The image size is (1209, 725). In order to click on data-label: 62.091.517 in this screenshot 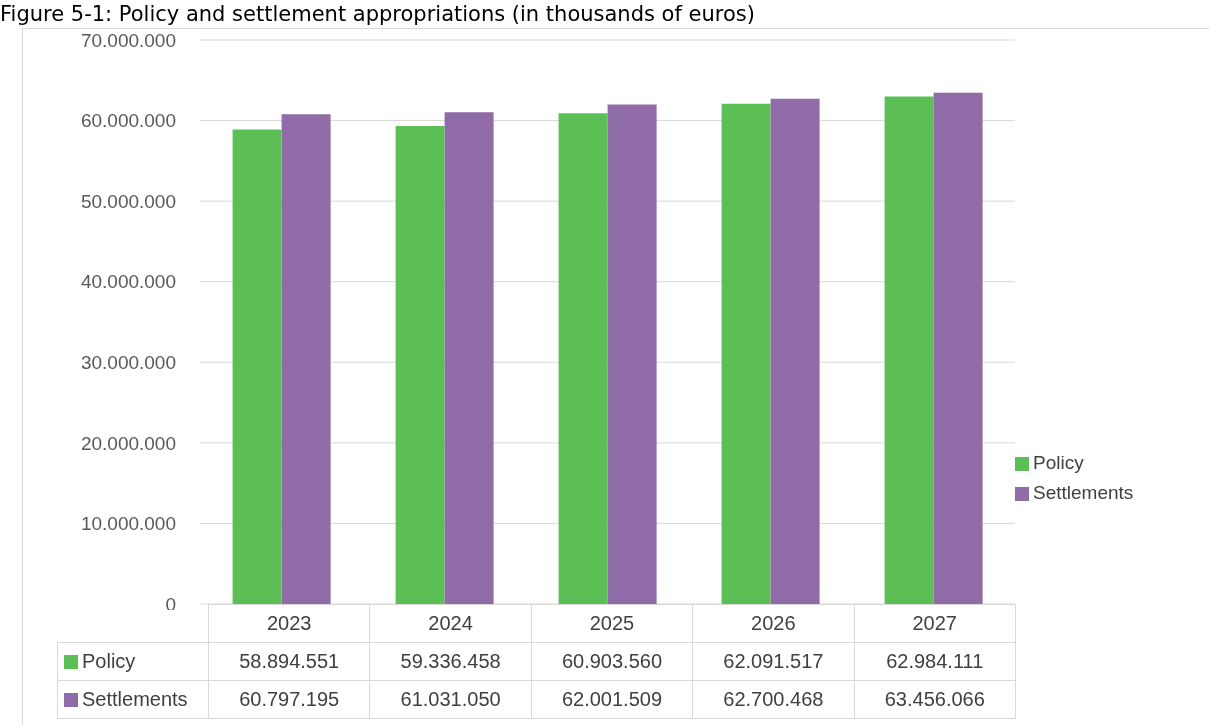, I will do `click(773, 661)`.